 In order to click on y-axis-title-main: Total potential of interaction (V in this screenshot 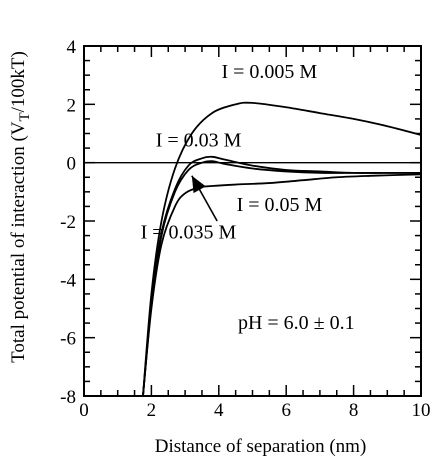, I will do `click(18, 242)`.